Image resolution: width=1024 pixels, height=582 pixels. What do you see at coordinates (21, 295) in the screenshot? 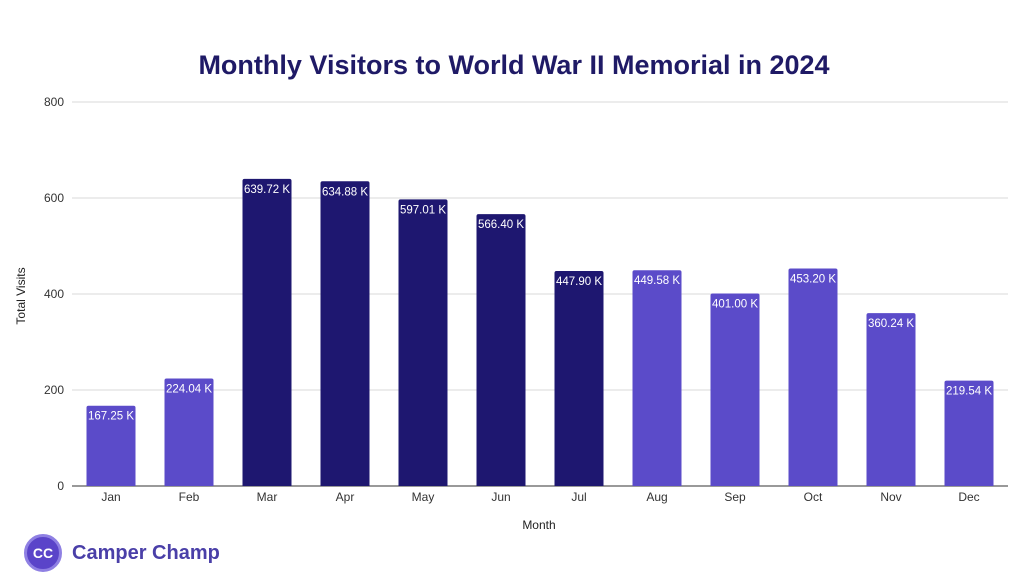
I see `y-axis-label: Total Visits` at bounding box center [21, 295].